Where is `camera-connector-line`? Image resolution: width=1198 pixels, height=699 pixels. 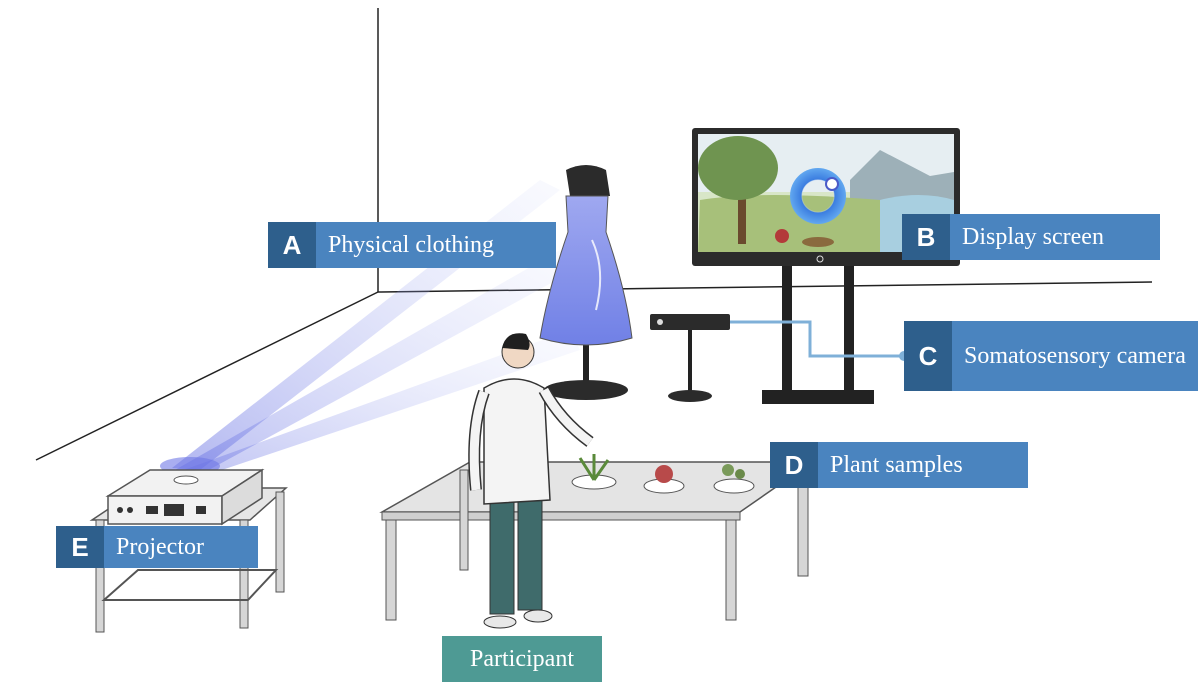
camera-connector-line is located at coordinates (817, 339).